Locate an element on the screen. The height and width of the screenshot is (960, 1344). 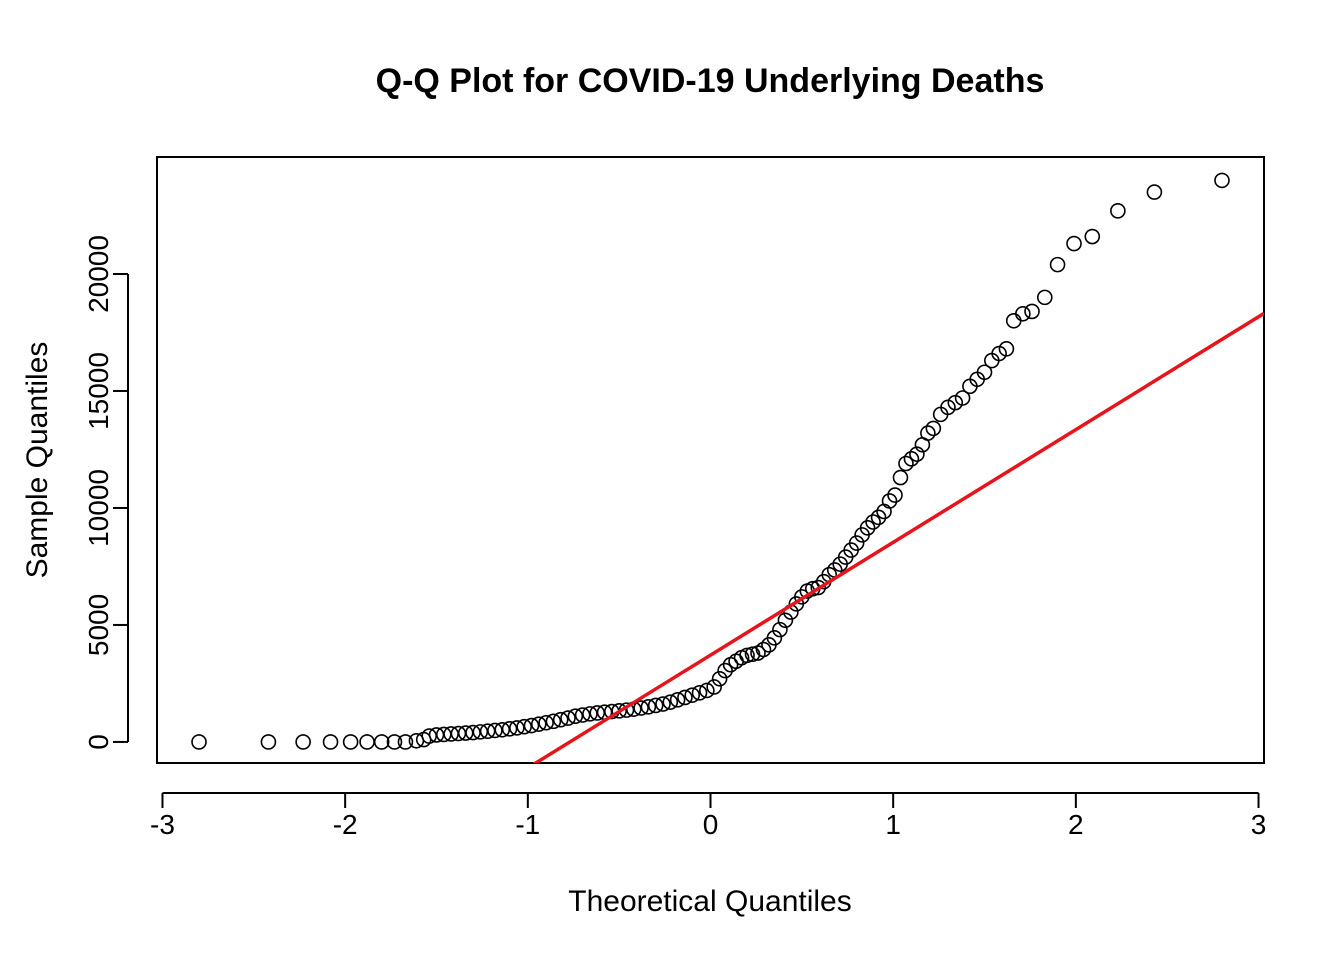
y-tick-label: 0 is located at coordinates (98, 742).